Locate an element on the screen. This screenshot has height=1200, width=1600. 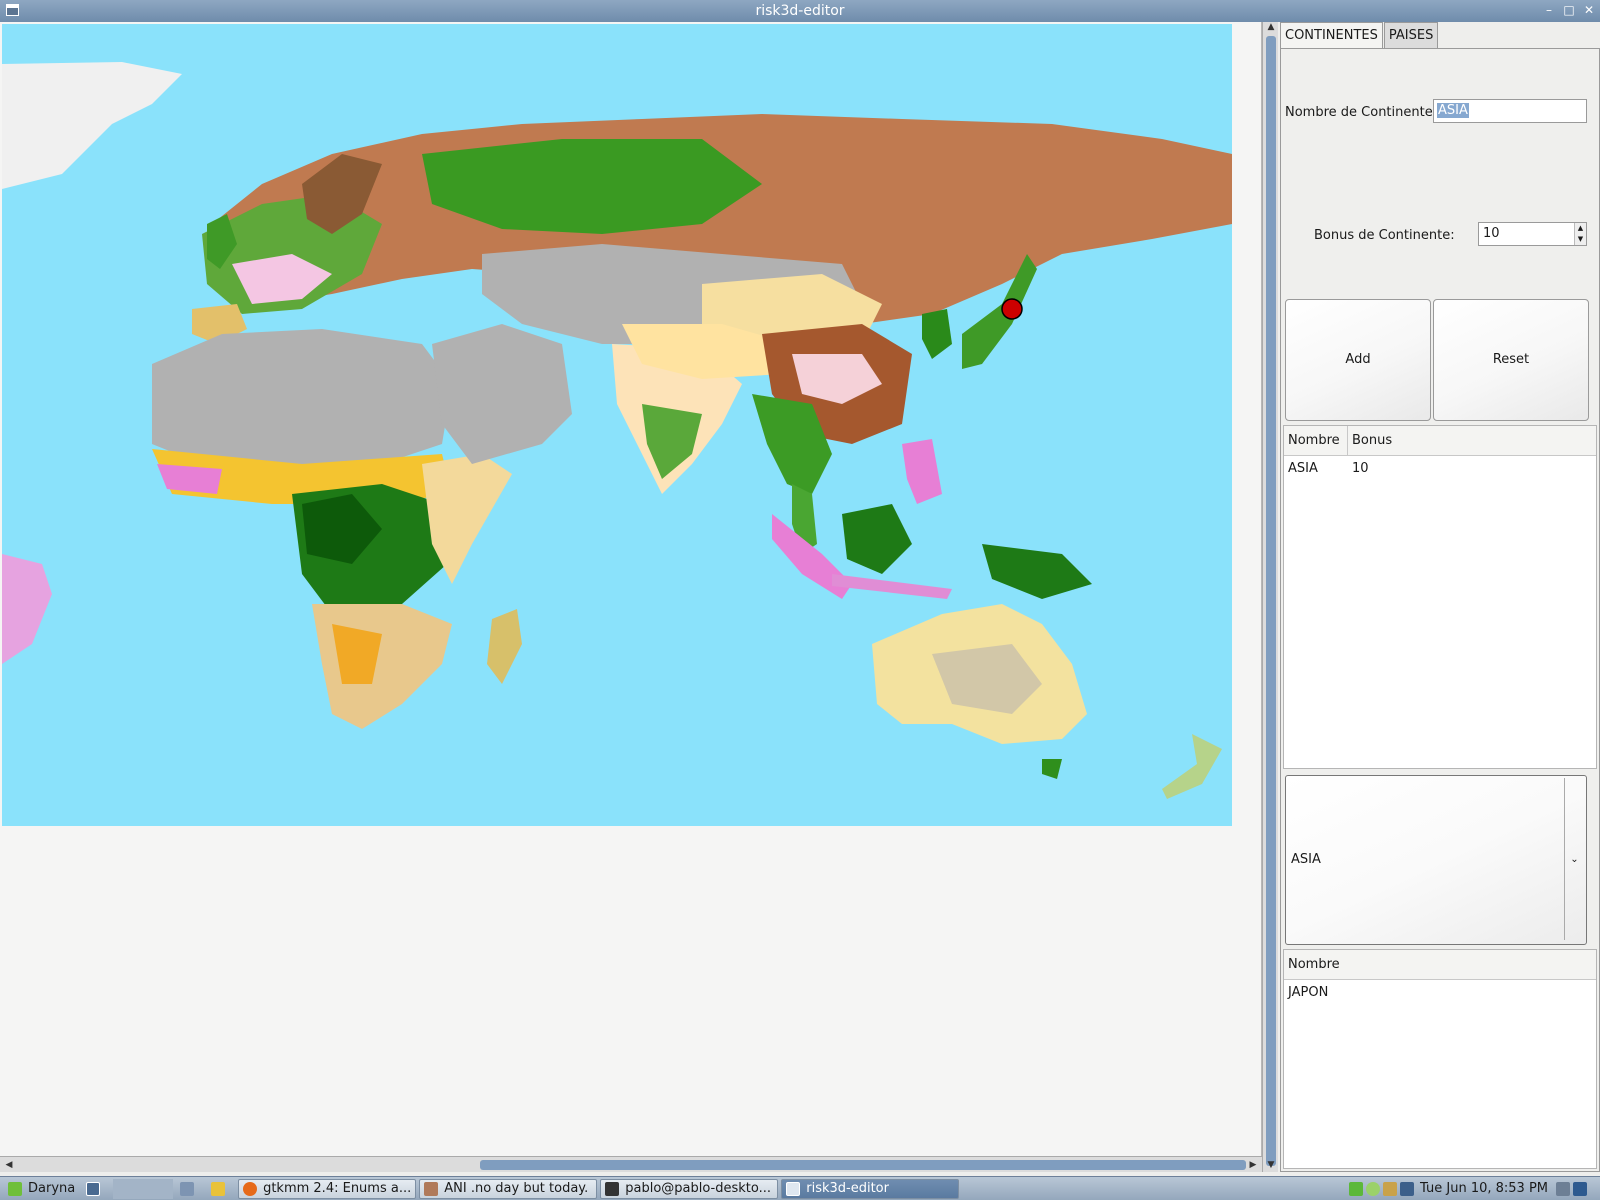
tasmania is located at coordinates (1052, 769).